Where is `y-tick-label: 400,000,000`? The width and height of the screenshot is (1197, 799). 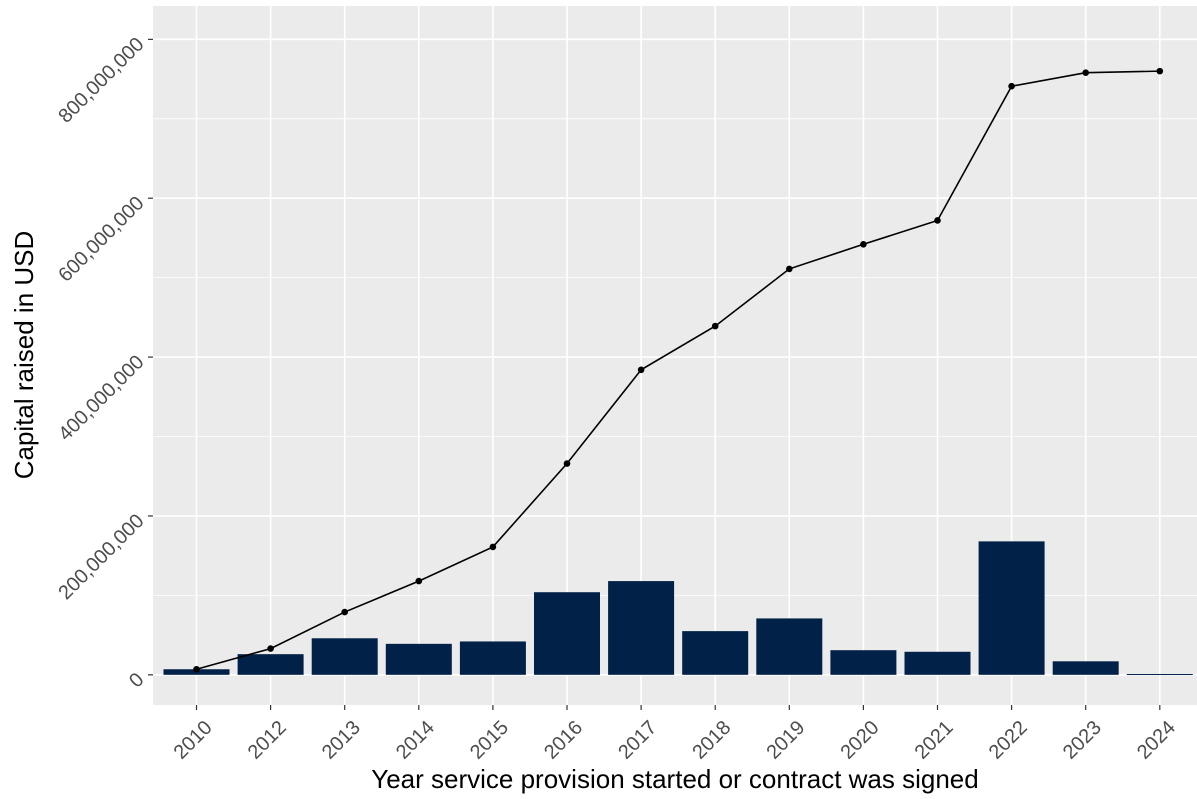
y-tick-label: 400,000,000 is located at coordinates (101, 398).